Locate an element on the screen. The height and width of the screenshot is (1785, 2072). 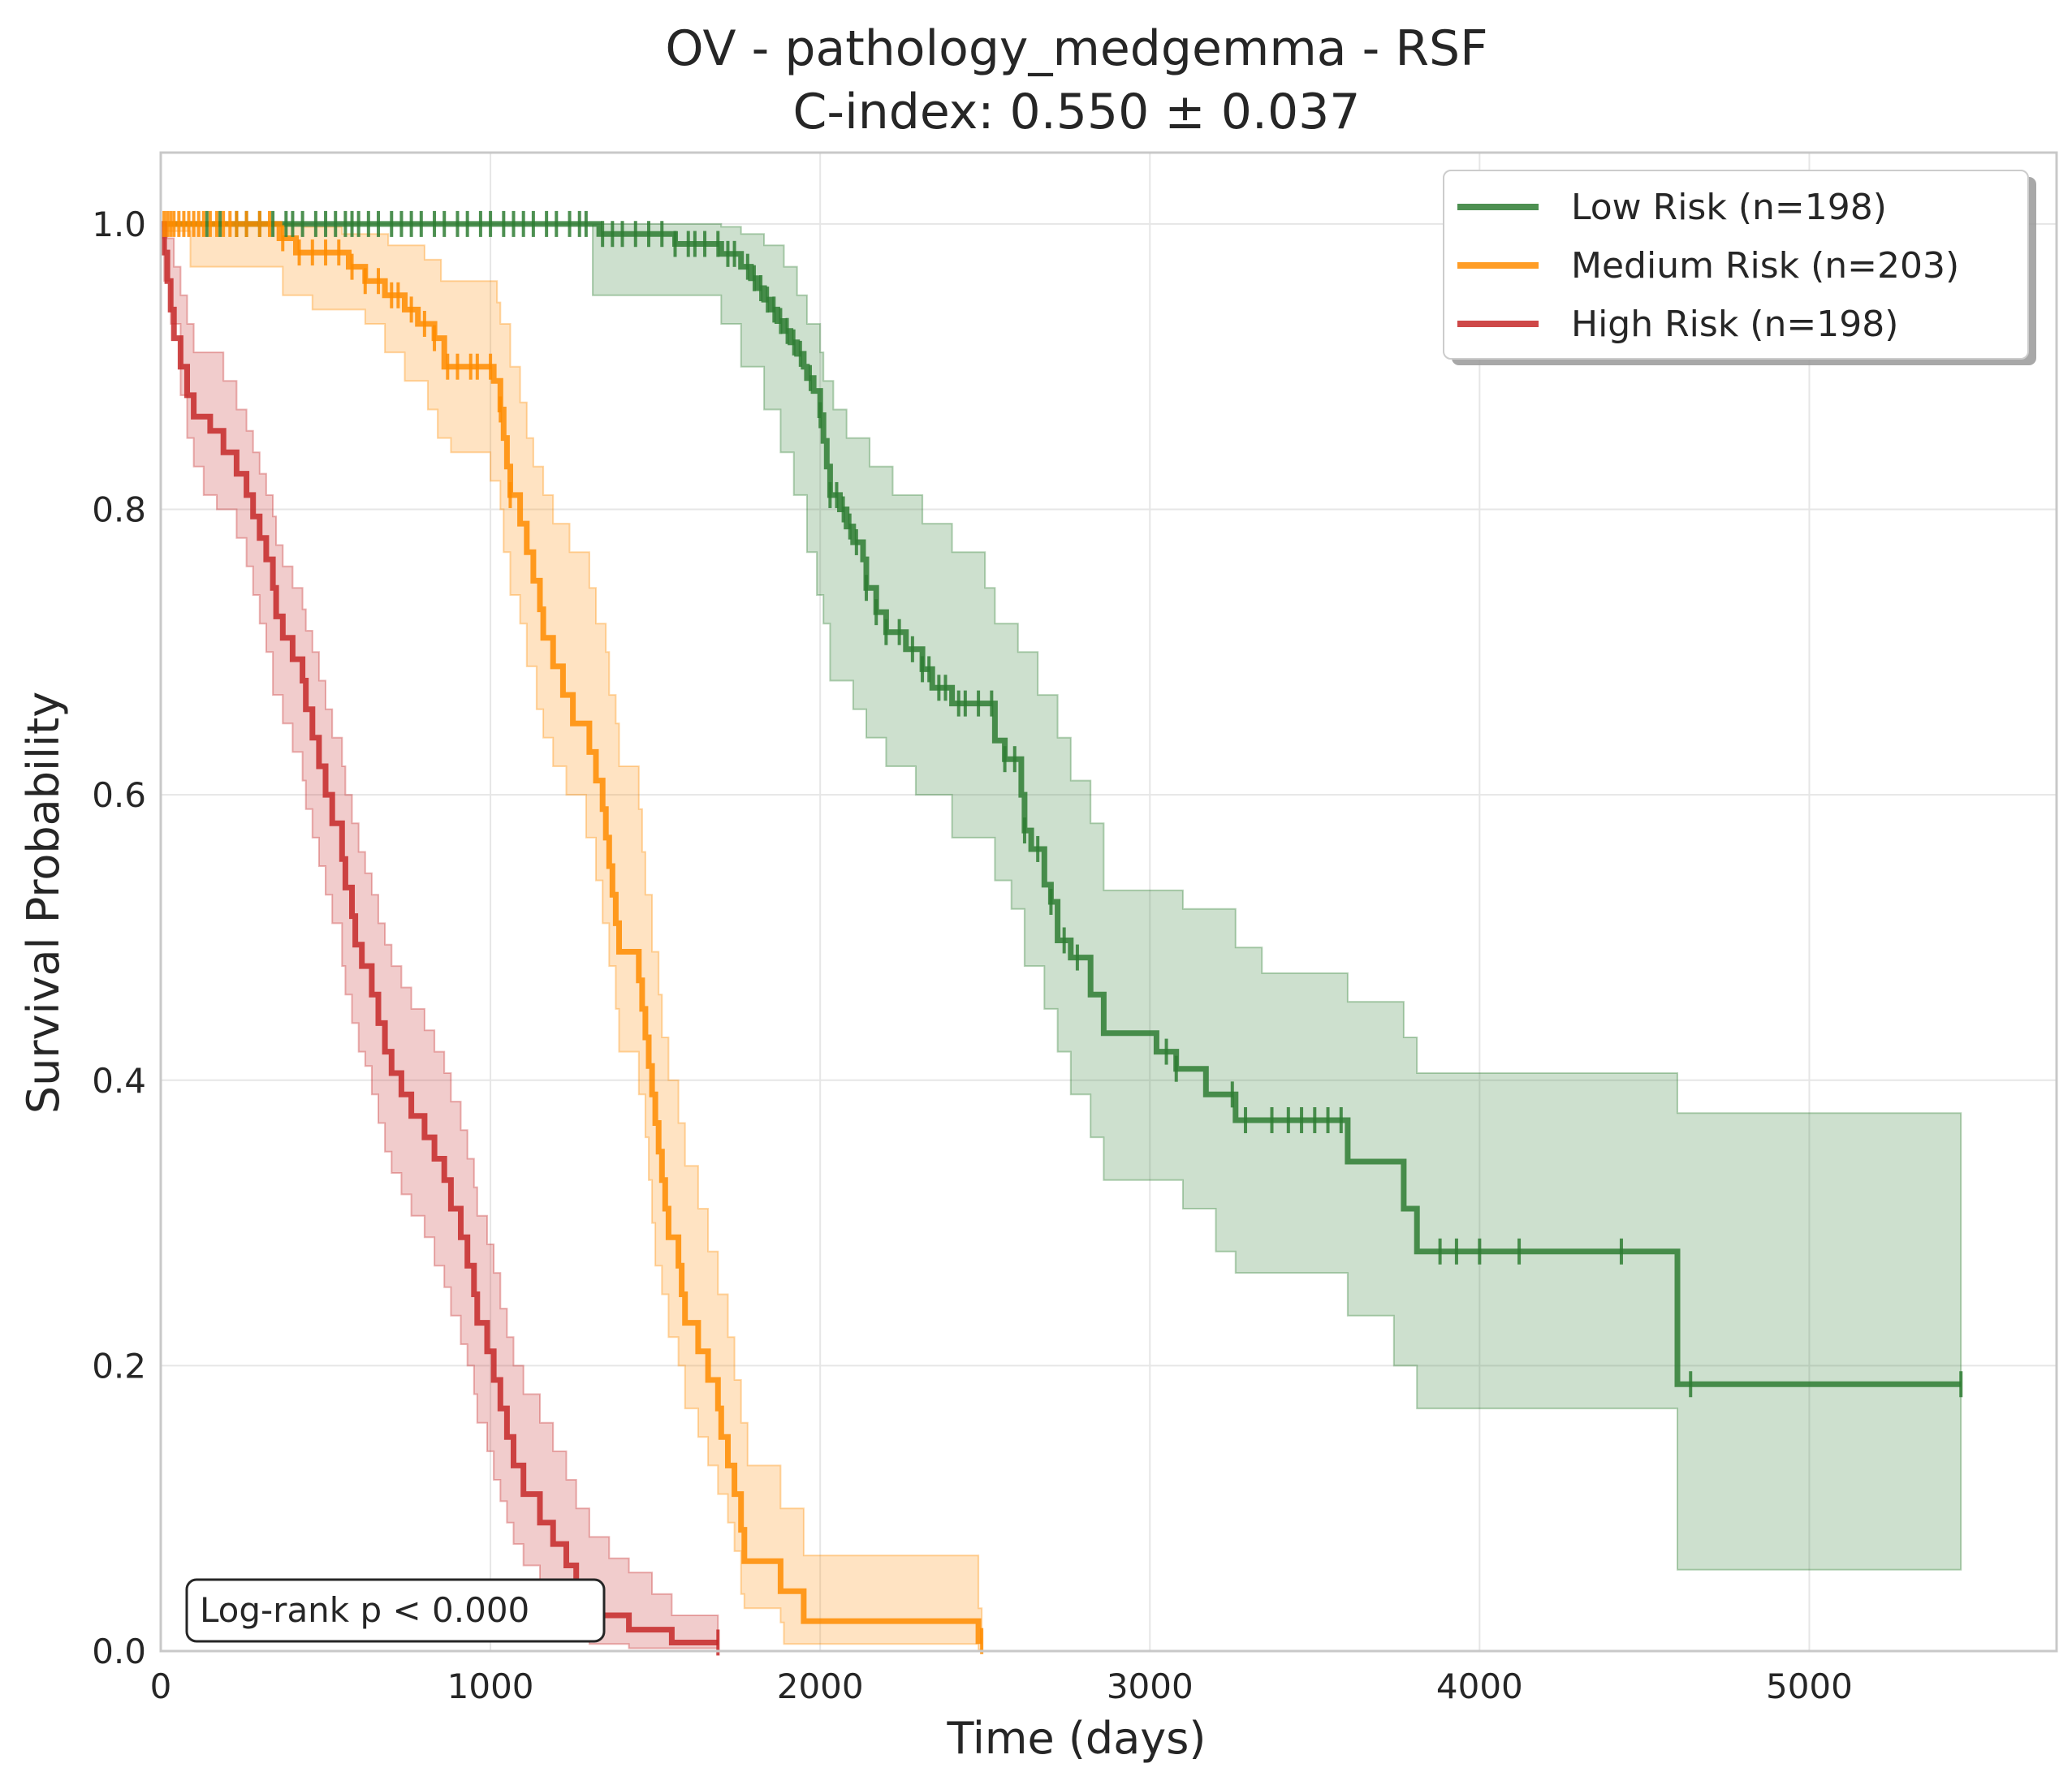
legend-label-low: Low Risk (n=198) is located at coordinates (1729, 208).